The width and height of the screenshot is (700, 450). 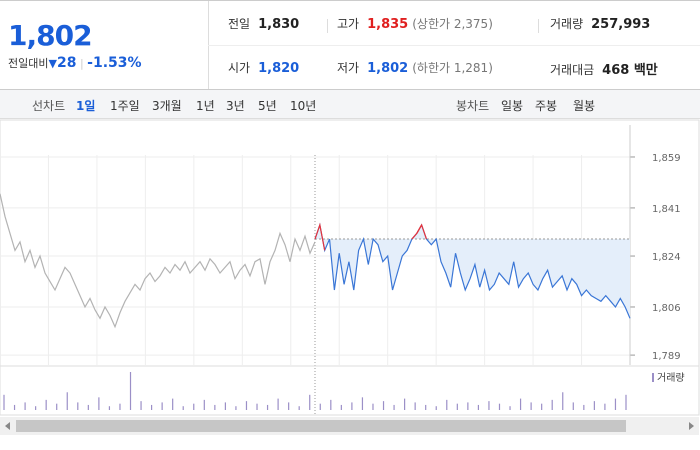 I want to click on tab: 1일, so click(x=86, y=106).